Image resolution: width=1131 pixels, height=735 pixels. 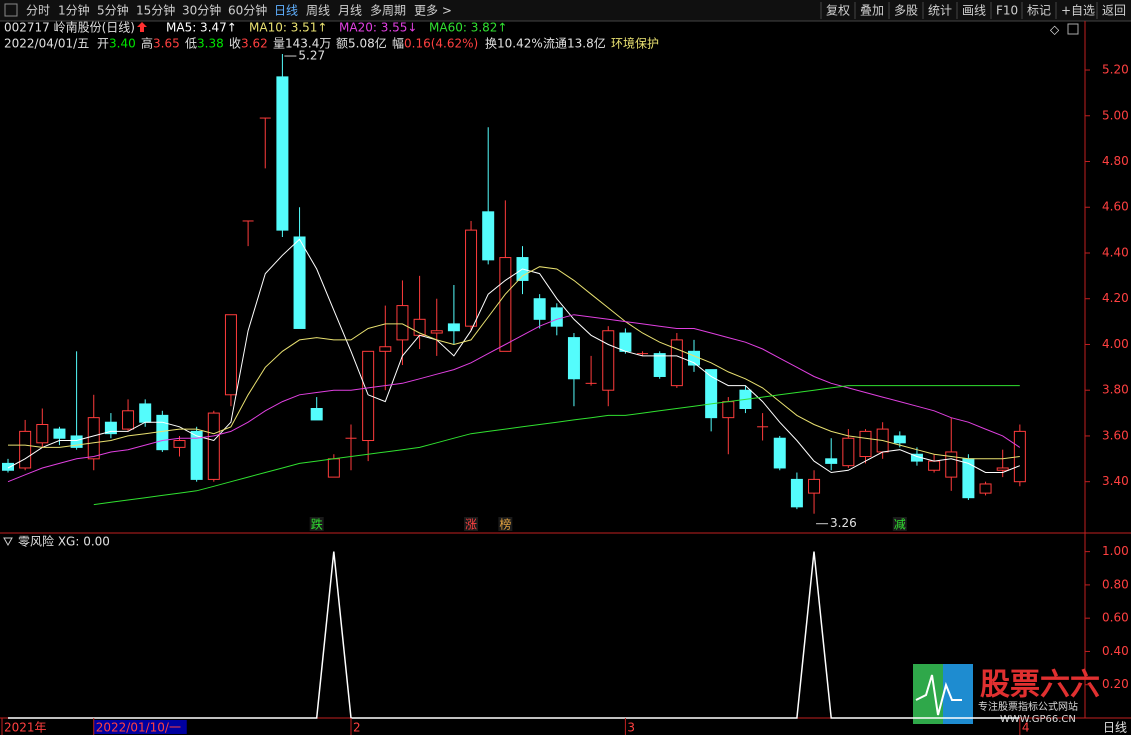 What do you see at coordinates (25, 728) in the screenshot?
I see `x-label: 2021年` at bounding box center [25, 728].